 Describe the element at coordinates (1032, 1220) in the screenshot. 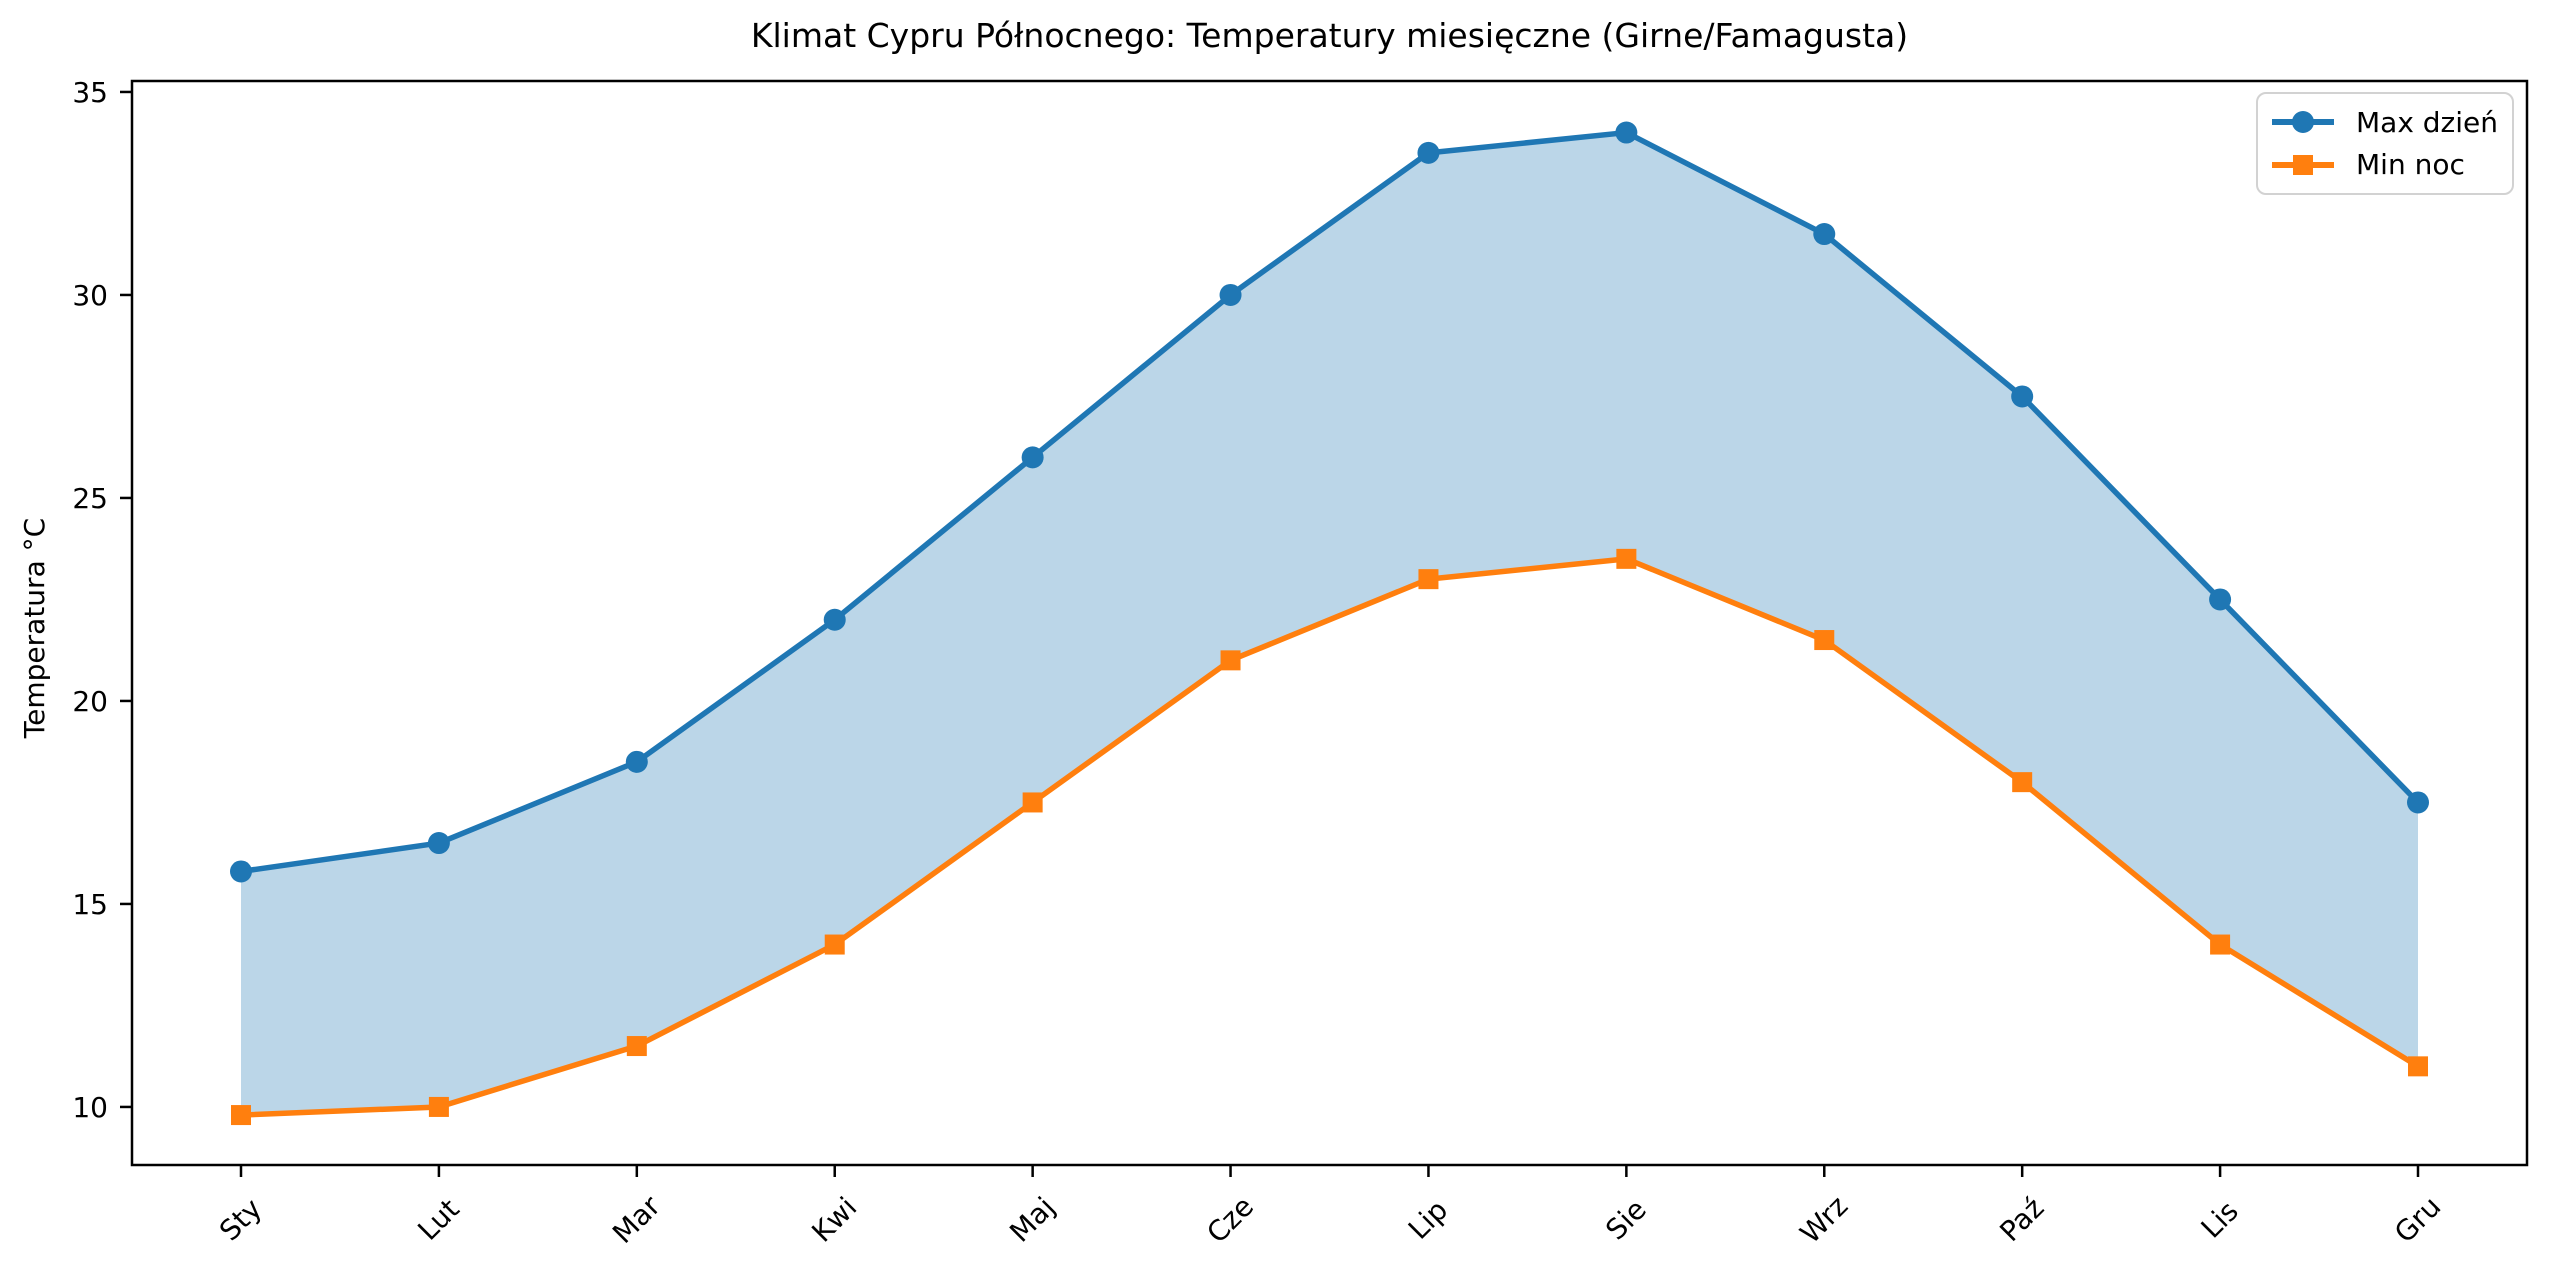

I see `x-tick-label: Maj` at that location.